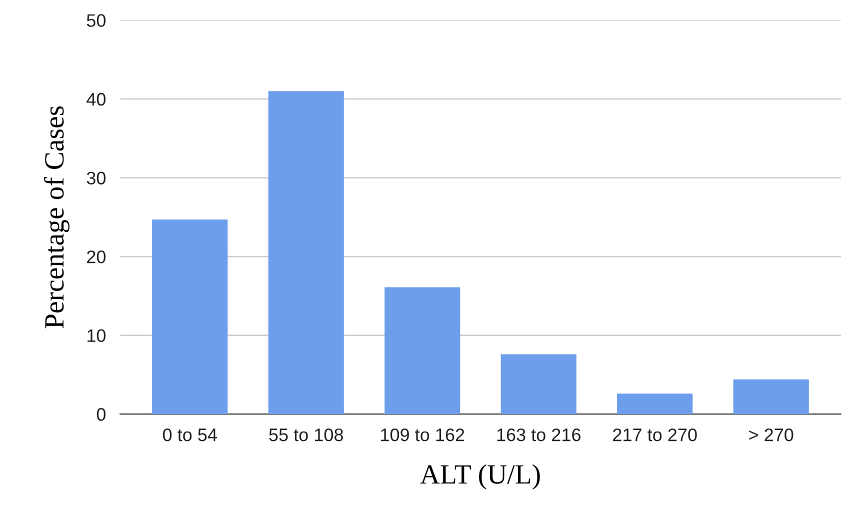 This screenshot has height=505, width=858. I want to click on y-tick-label: 50, so click(96, 20).